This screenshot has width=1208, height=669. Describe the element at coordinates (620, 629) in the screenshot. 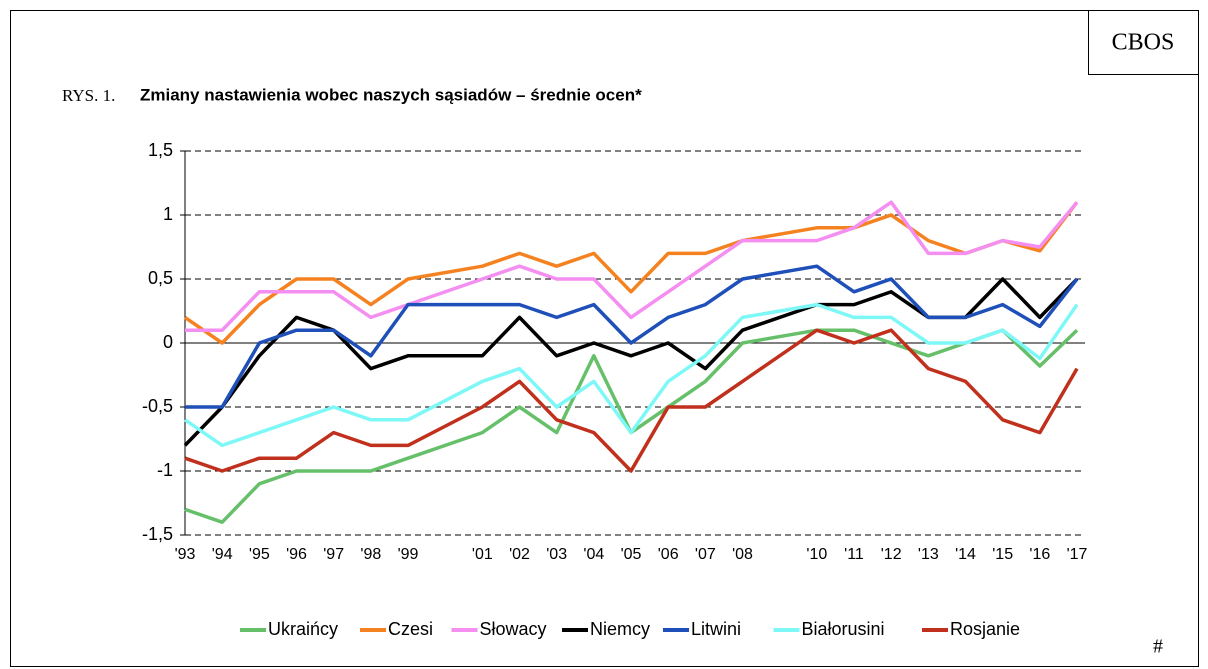

I see `legend-label: Niemcy` at that location.